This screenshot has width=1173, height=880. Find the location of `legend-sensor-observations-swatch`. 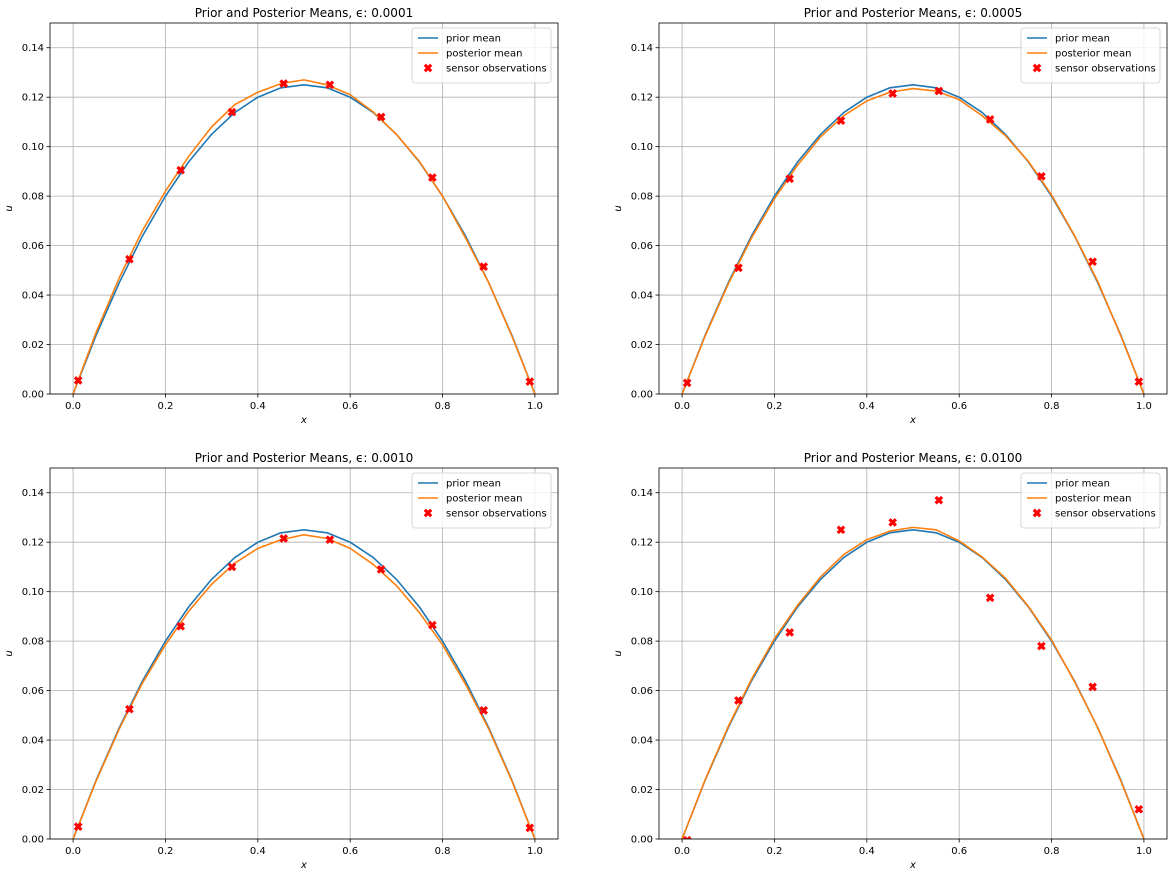

legend-sensor-observations-swatch is located at coordinates (1037, 68).